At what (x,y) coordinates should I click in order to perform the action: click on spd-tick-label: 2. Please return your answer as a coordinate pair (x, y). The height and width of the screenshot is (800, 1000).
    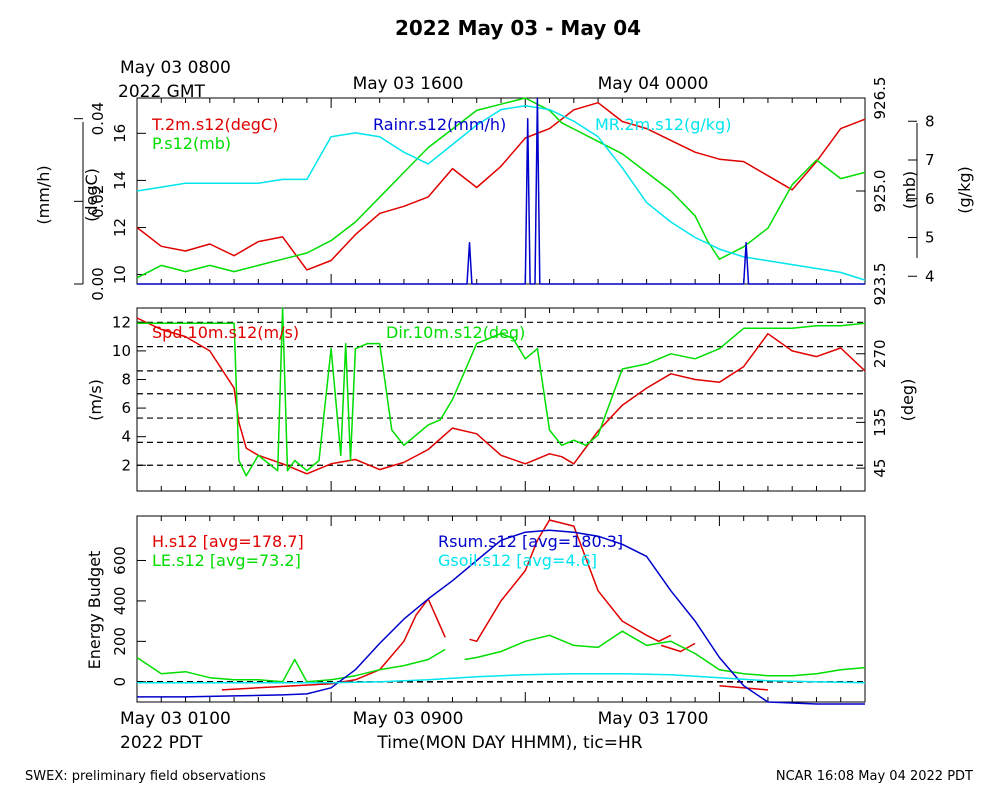
    Looking at the image, I should click on (126, 465).